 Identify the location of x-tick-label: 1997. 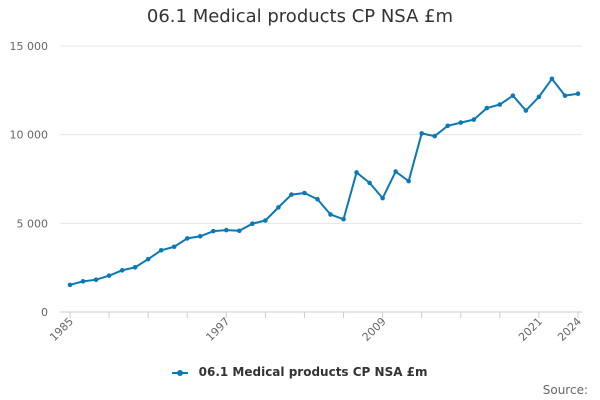
(217, 329).